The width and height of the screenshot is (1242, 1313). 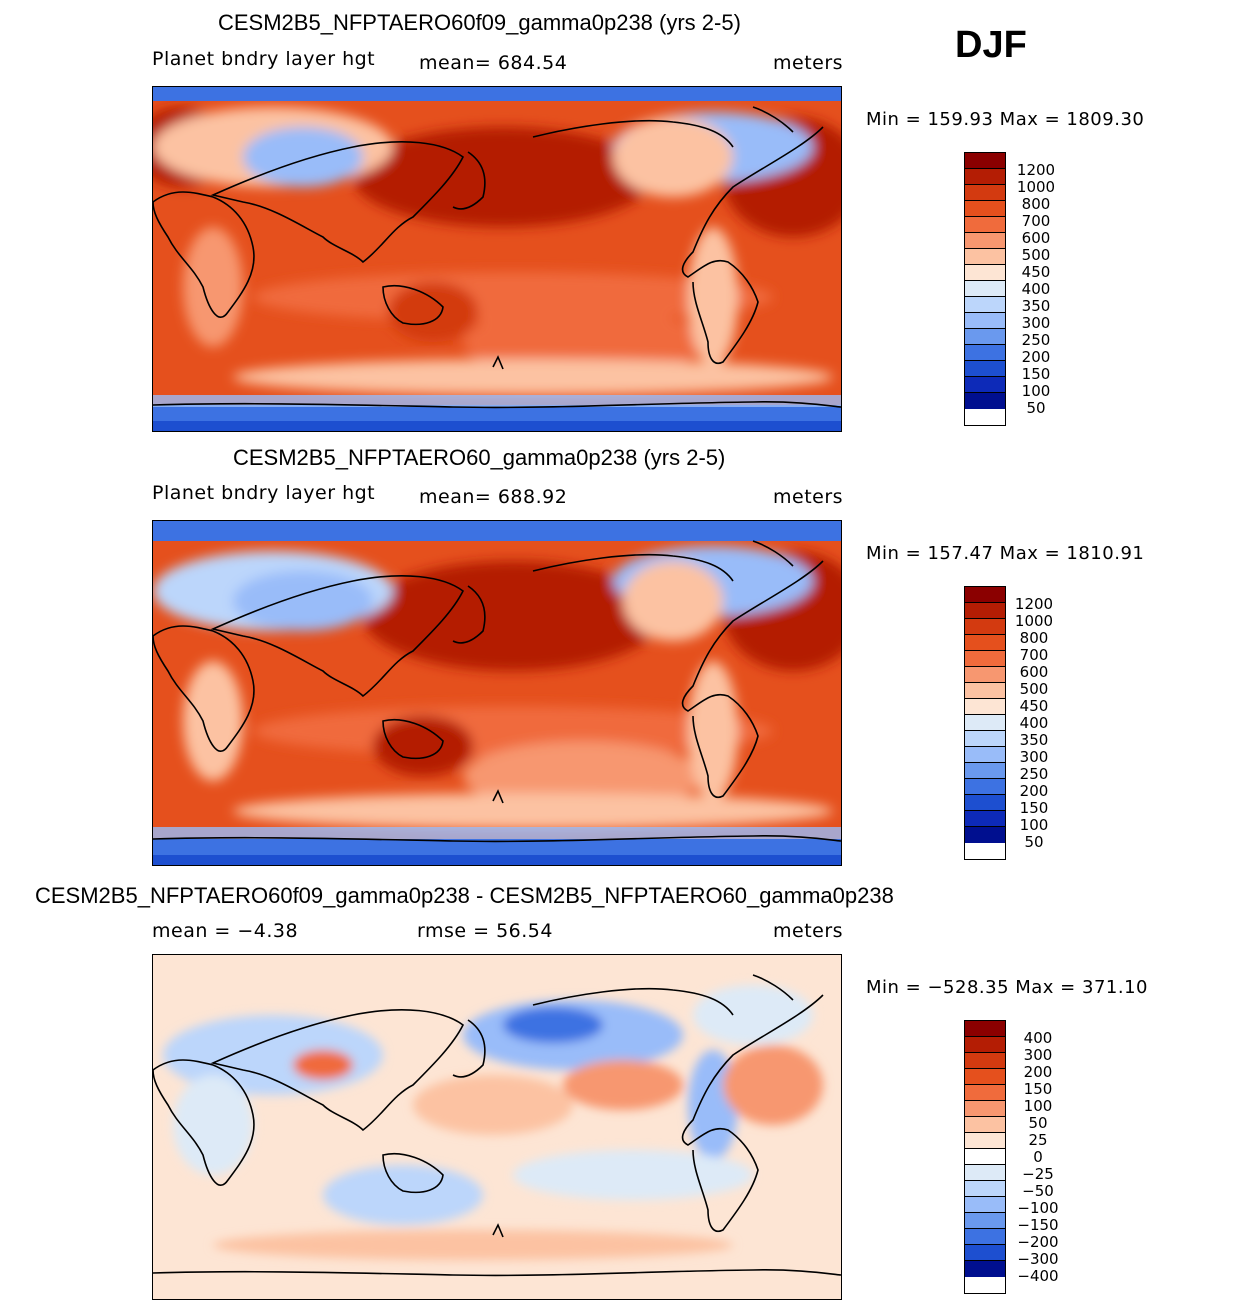 What do you see at coordinates (991, 45) in the screenshot?
I see `season-label: DJF` at bounding box center [991, 45].